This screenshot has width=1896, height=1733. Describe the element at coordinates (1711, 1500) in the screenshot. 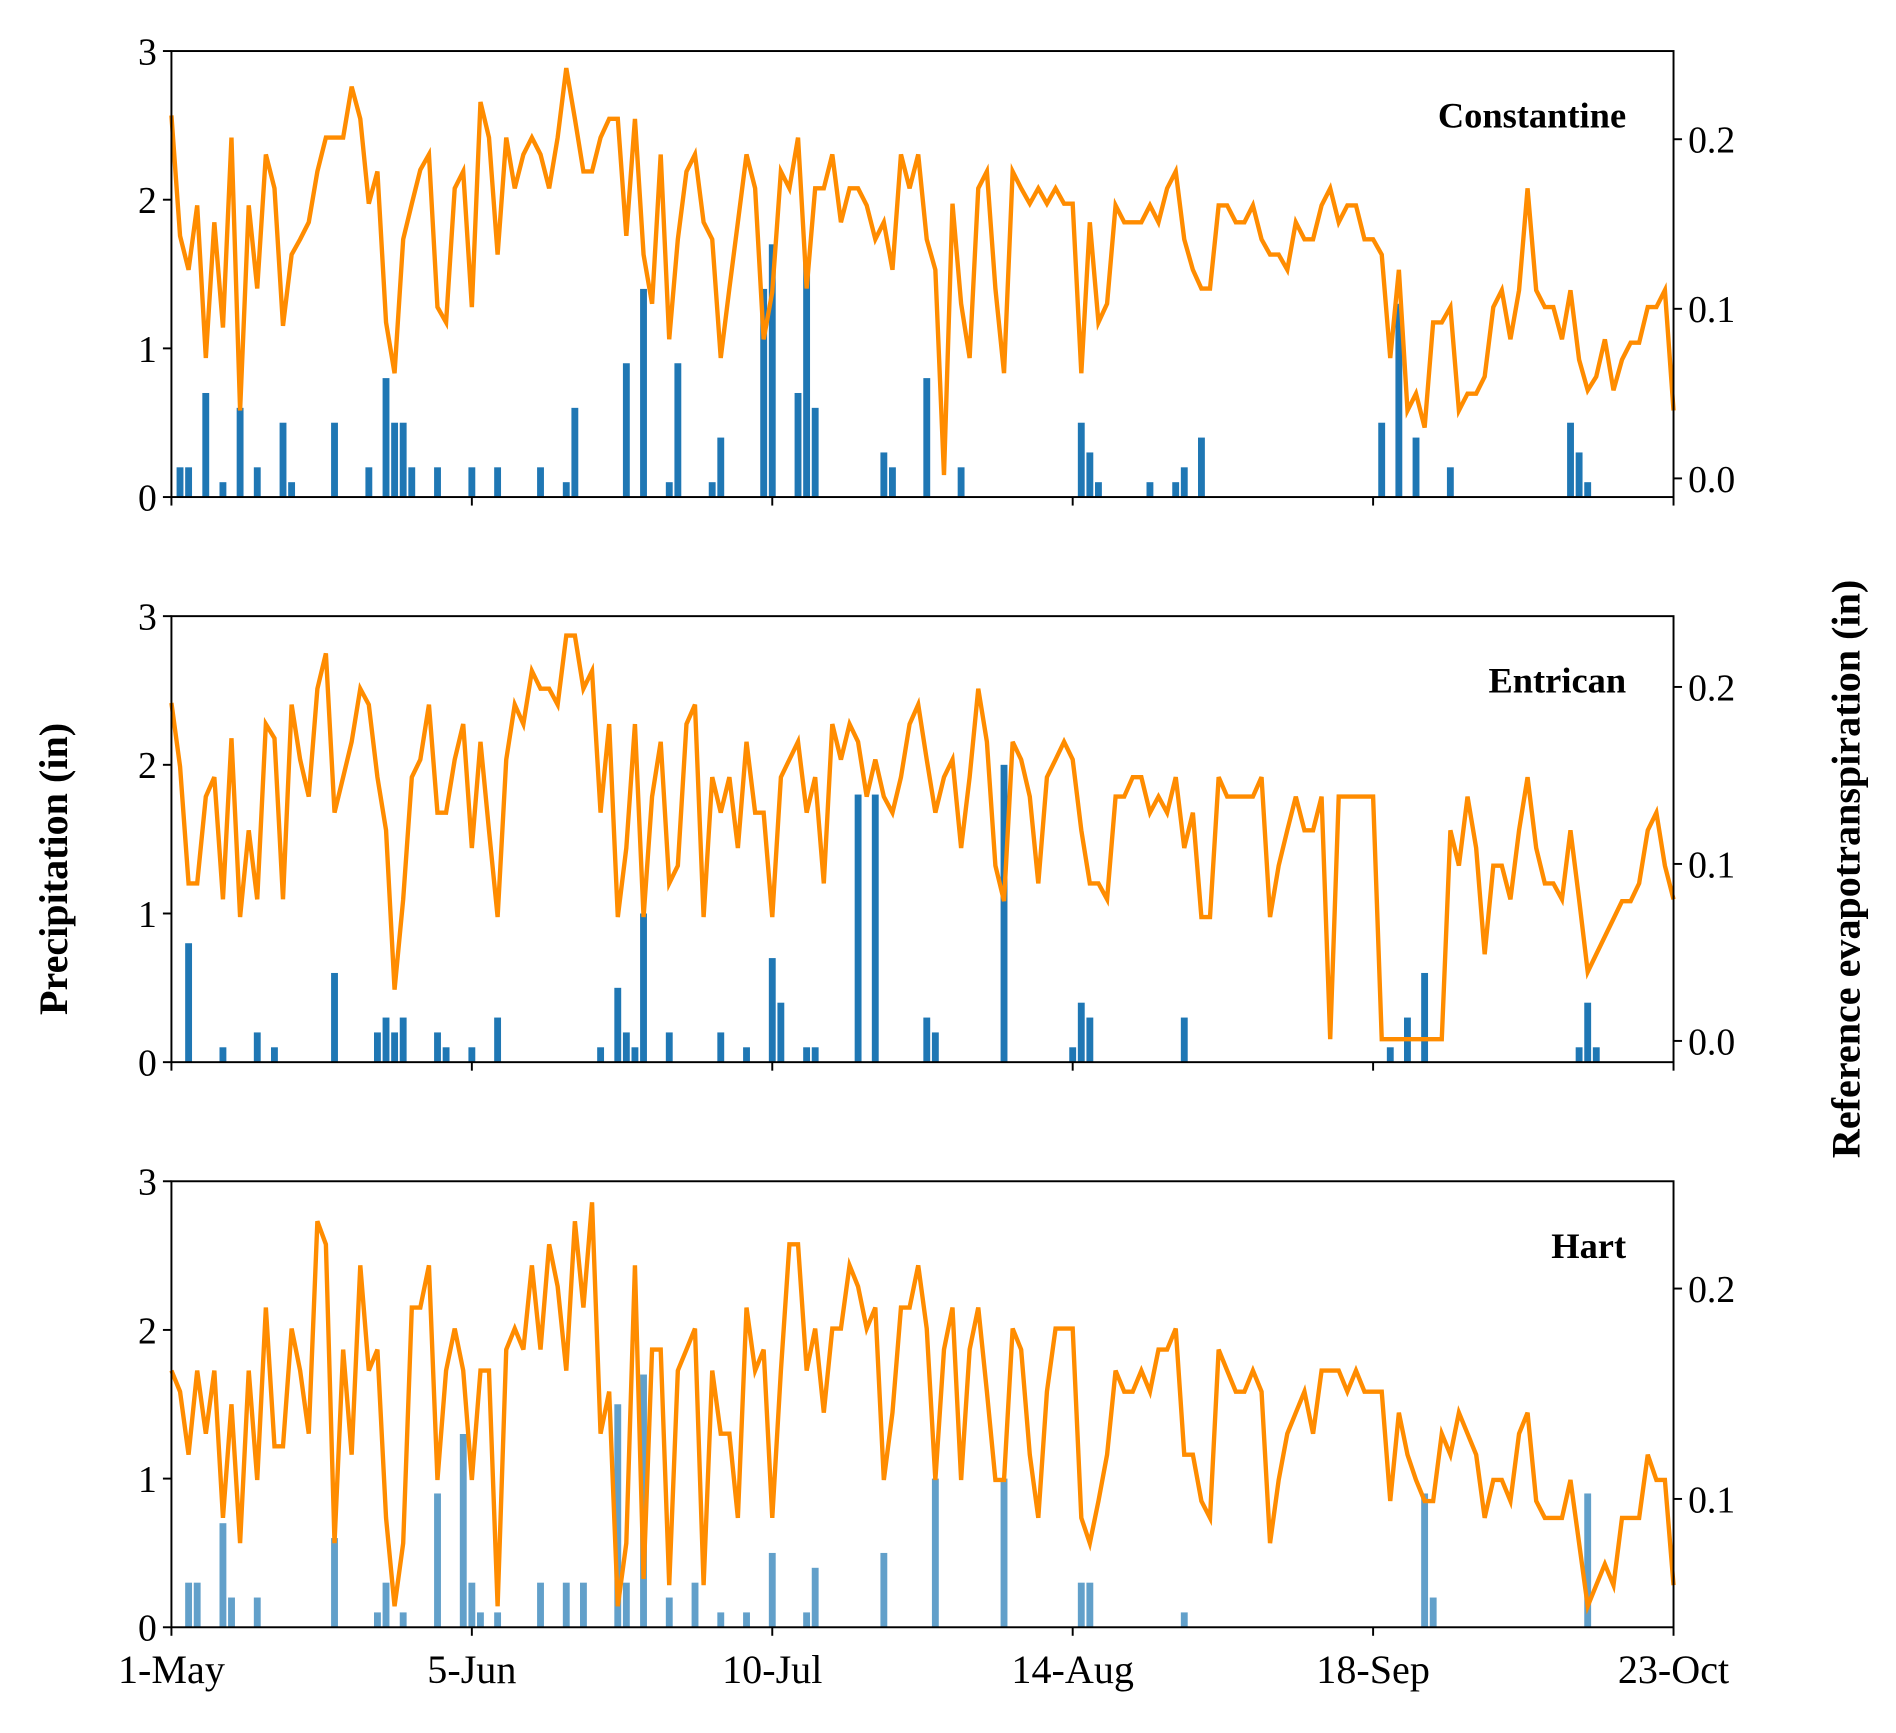

I see `y-tick-label-right: 0.1` at that location.